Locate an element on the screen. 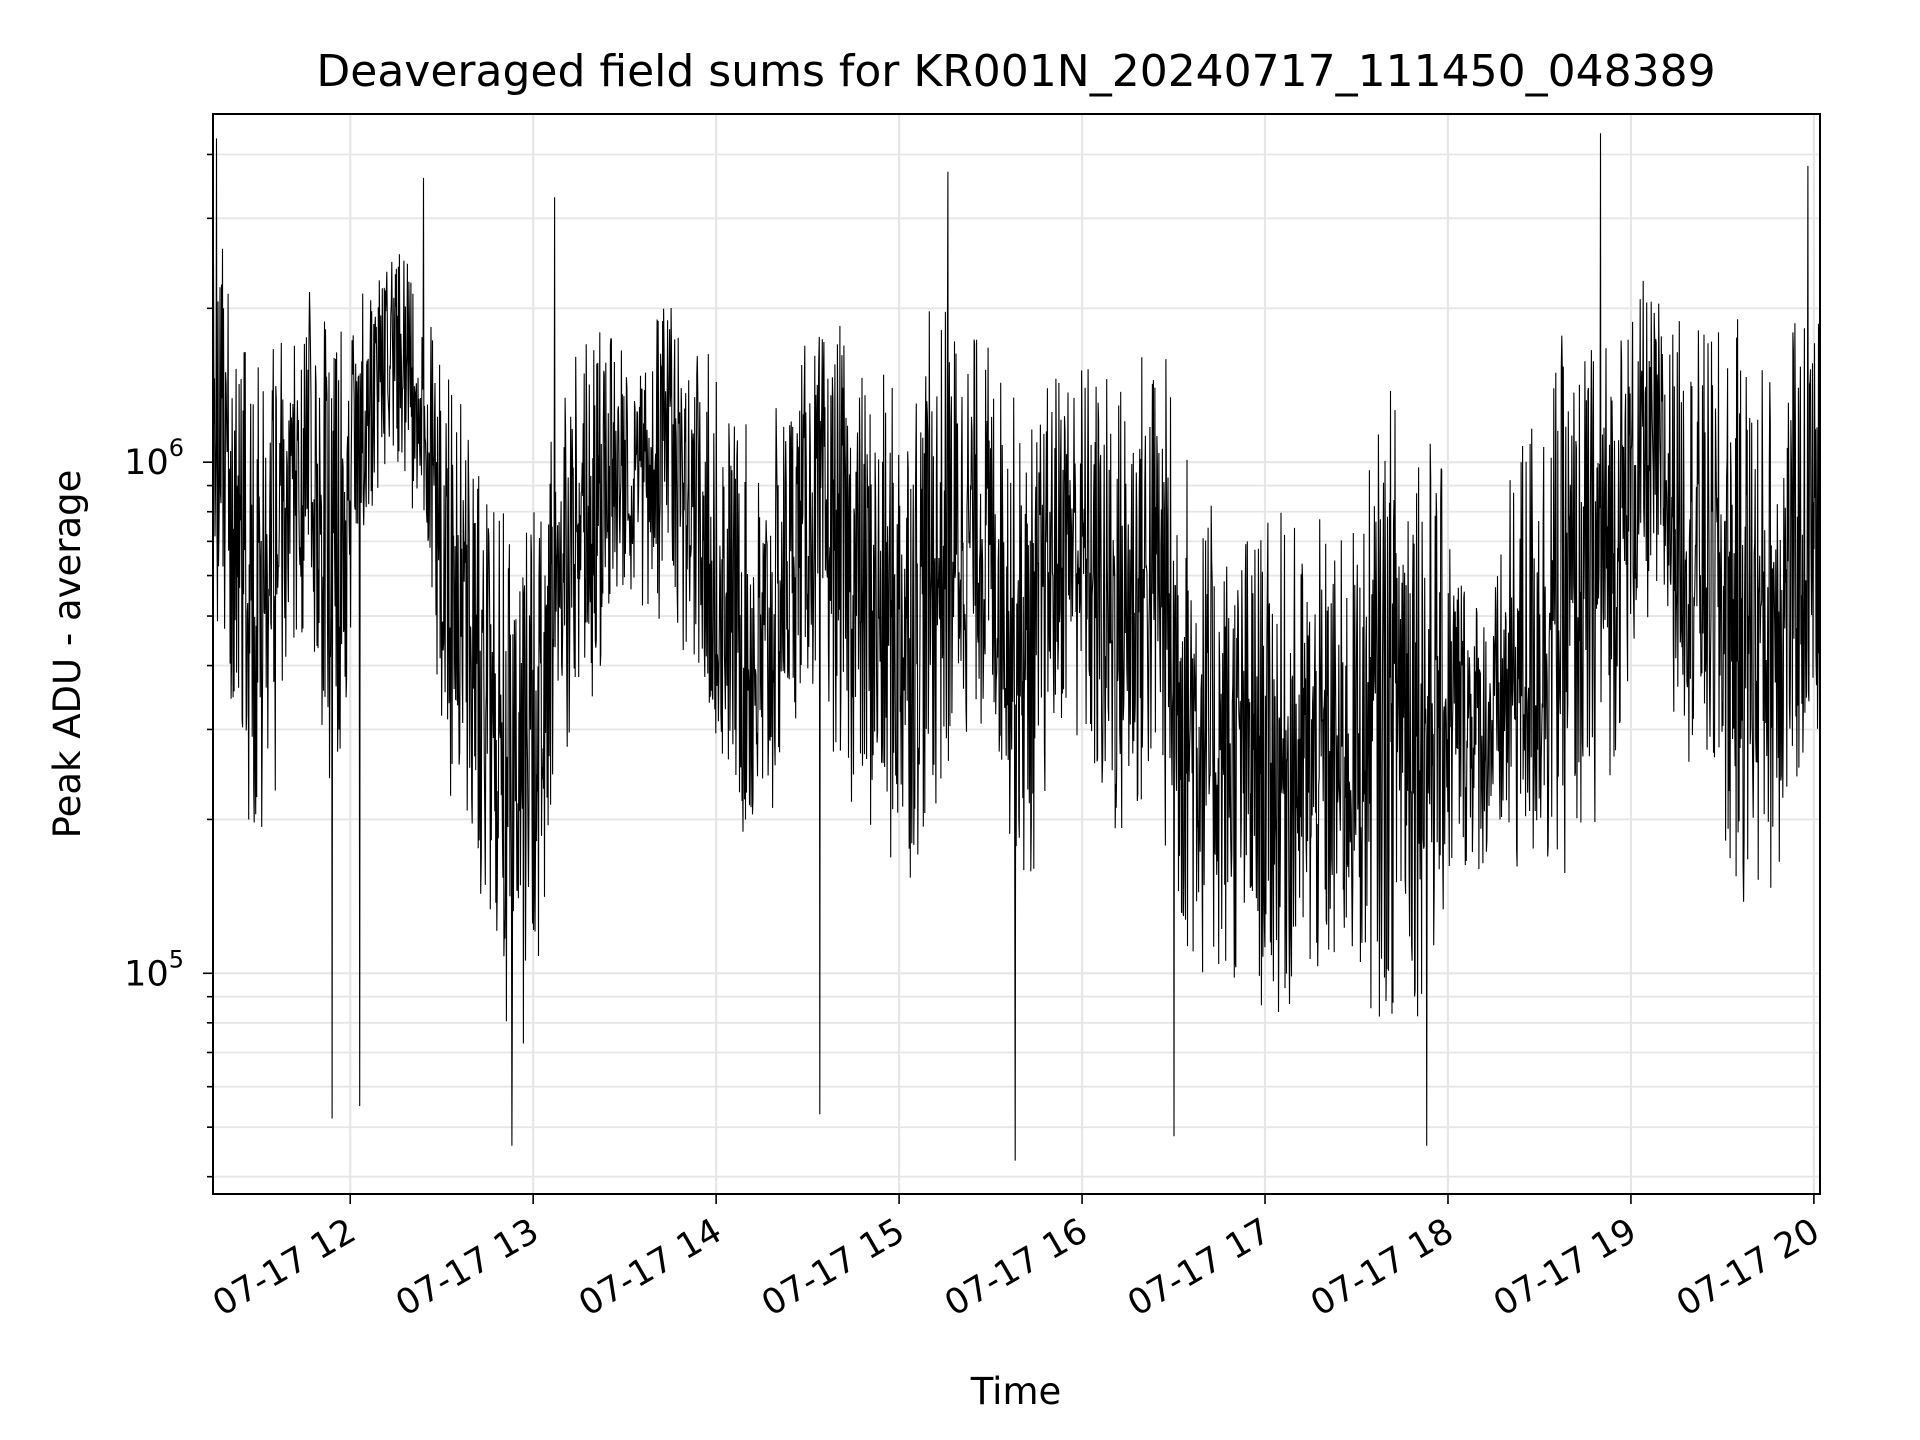 This screenshot has height=1440, width=1920. y-tick-label: 10⁵ is located at coordinates (154, 969).